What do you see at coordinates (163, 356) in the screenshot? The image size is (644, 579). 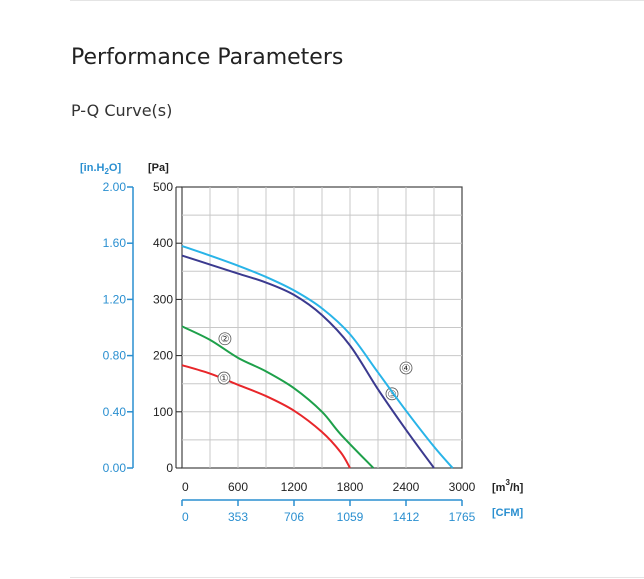 I see `y-tick-label-pa: 200` at bounding box center [163, 356].